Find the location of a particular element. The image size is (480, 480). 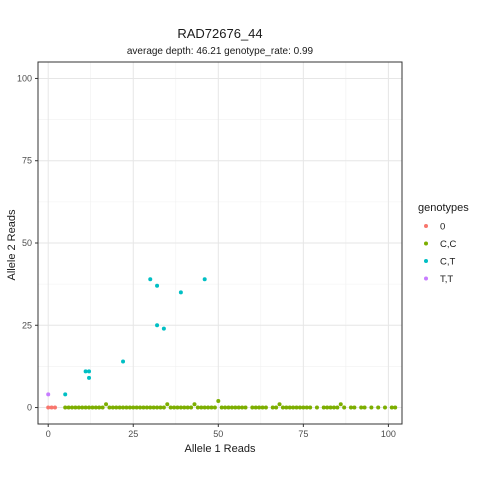

y-tick-label: 25 is located at coordinates (27, 325).